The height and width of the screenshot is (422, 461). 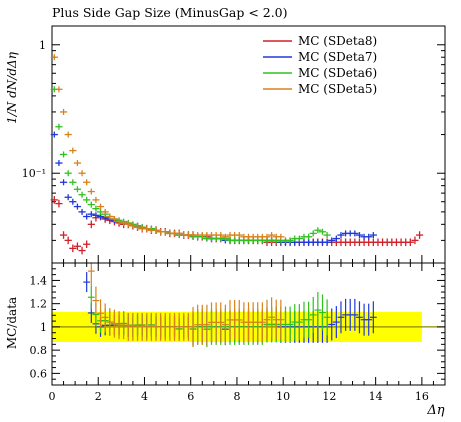 What do you see at coordinates (12, 323) in the screenshot?
I see `bottom-ylabel: MC/data` at bounding box center [12, 323].